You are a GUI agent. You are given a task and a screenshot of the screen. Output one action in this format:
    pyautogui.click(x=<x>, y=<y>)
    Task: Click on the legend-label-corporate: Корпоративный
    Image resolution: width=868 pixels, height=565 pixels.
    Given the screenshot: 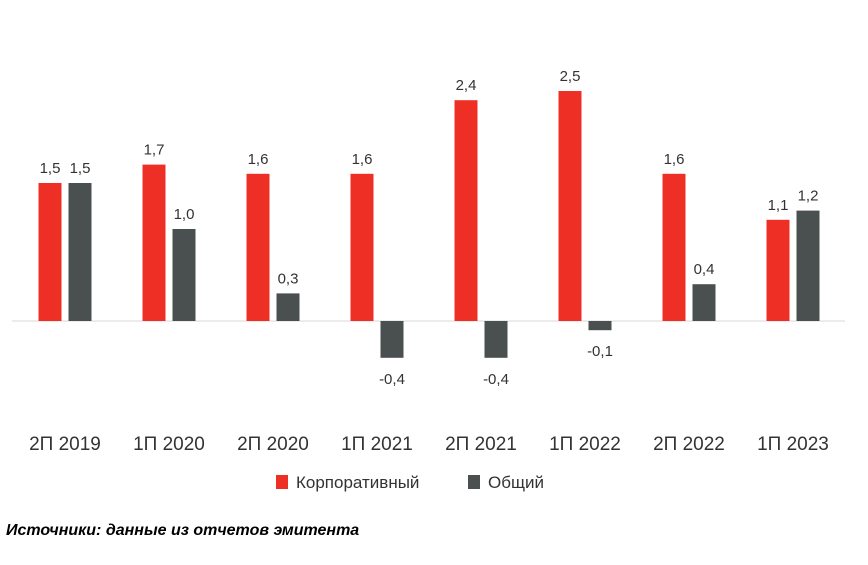 What is the action you would take?
    pyautogui.click(x=357, y=482)
    